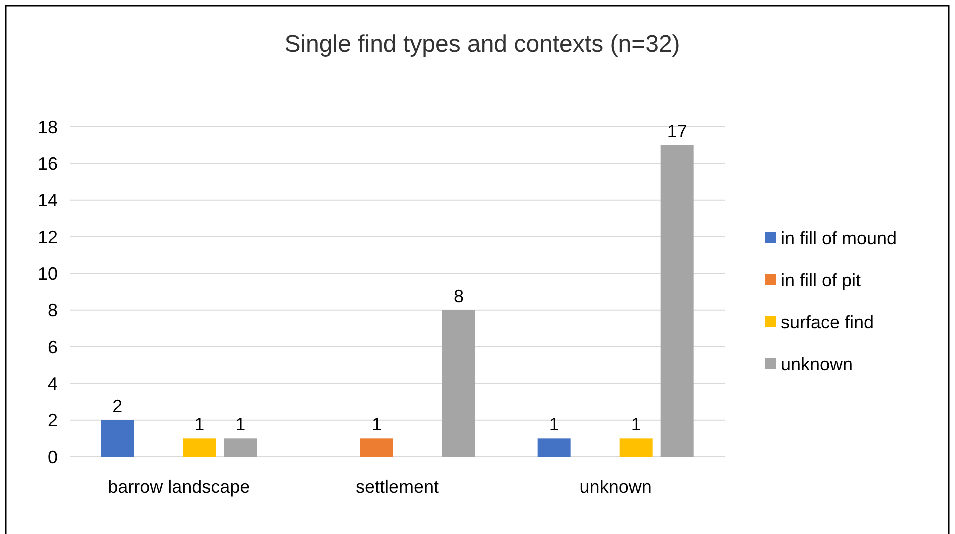 Image resolution: width=955 pixels, height=534 pixels. I want to click on x-tick-label: unknown, so click(616, 487).